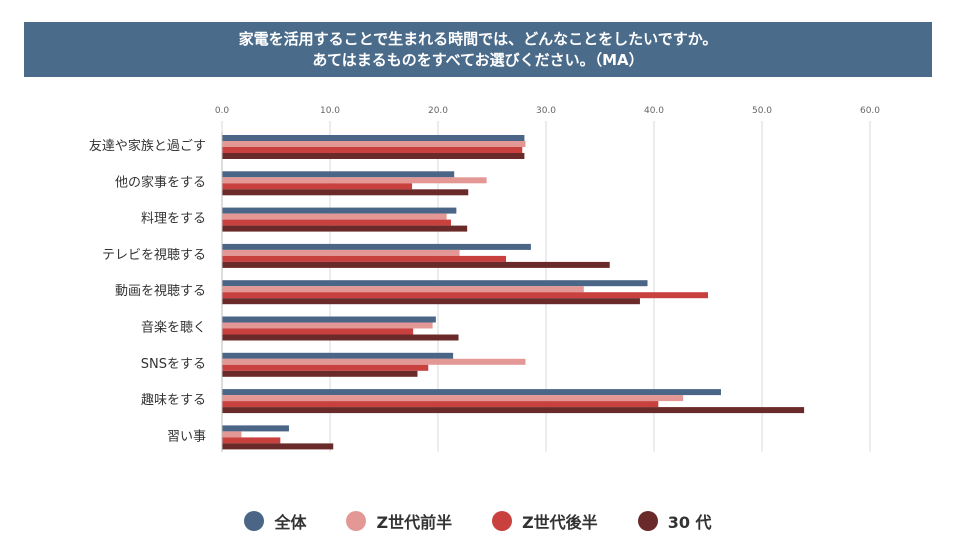  What do you see at coordinates (154, 255) in the screenshot?
I see `category-label: テレビを視聴する` at bounding box center [154, 255].